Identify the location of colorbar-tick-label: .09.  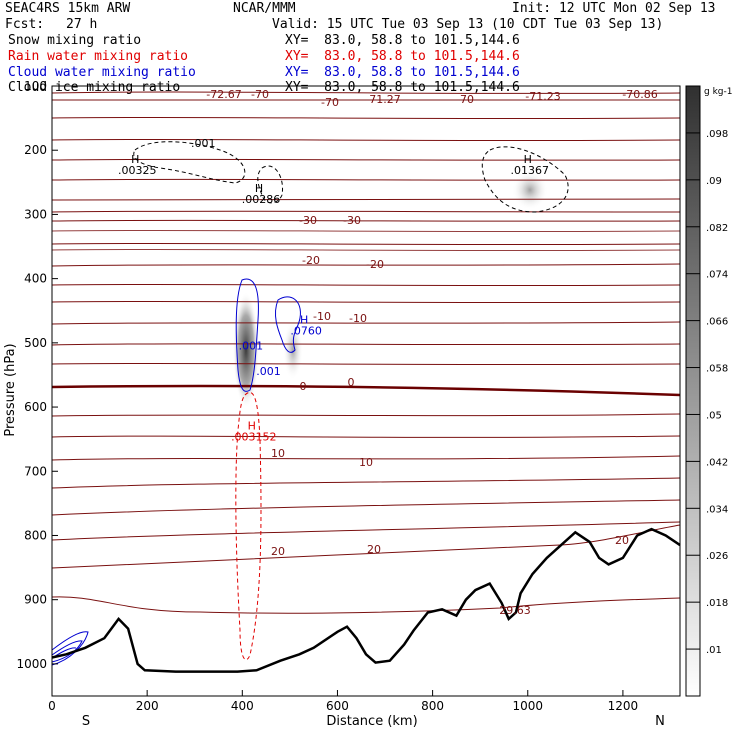
(714, 181).